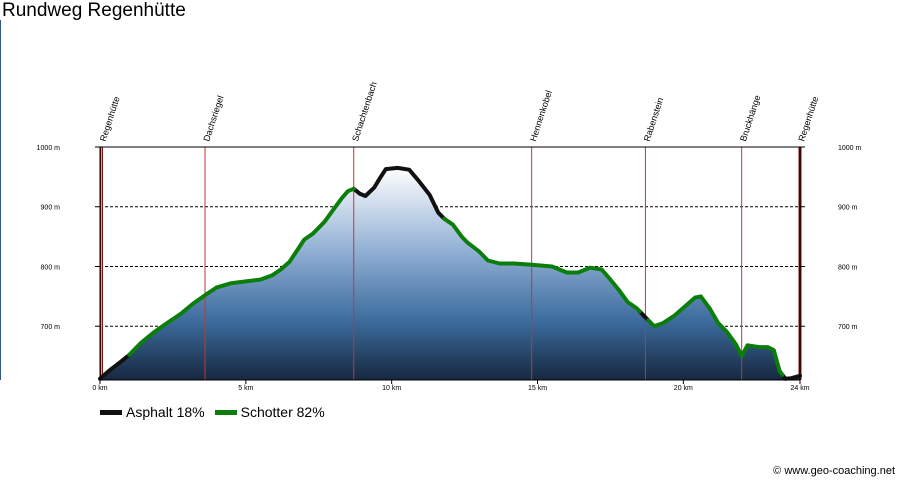  I want to click on waypoint-label-1: Dachsriegel, so click(213, 118).